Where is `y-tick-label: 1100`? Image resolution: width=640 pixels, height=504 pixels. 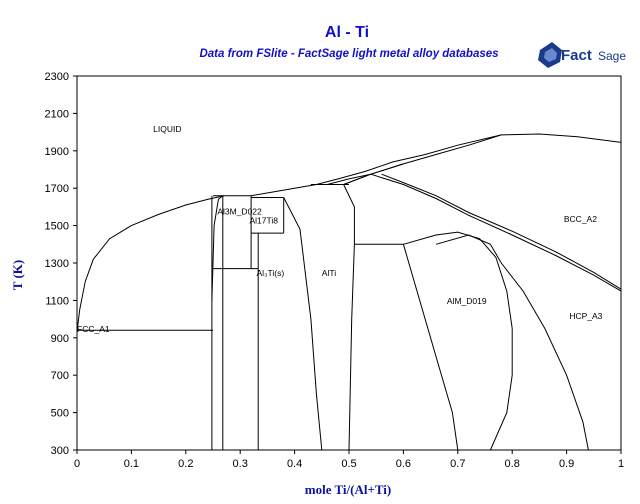 y-tick-label: 1100 is located at coordinates (57, 301).